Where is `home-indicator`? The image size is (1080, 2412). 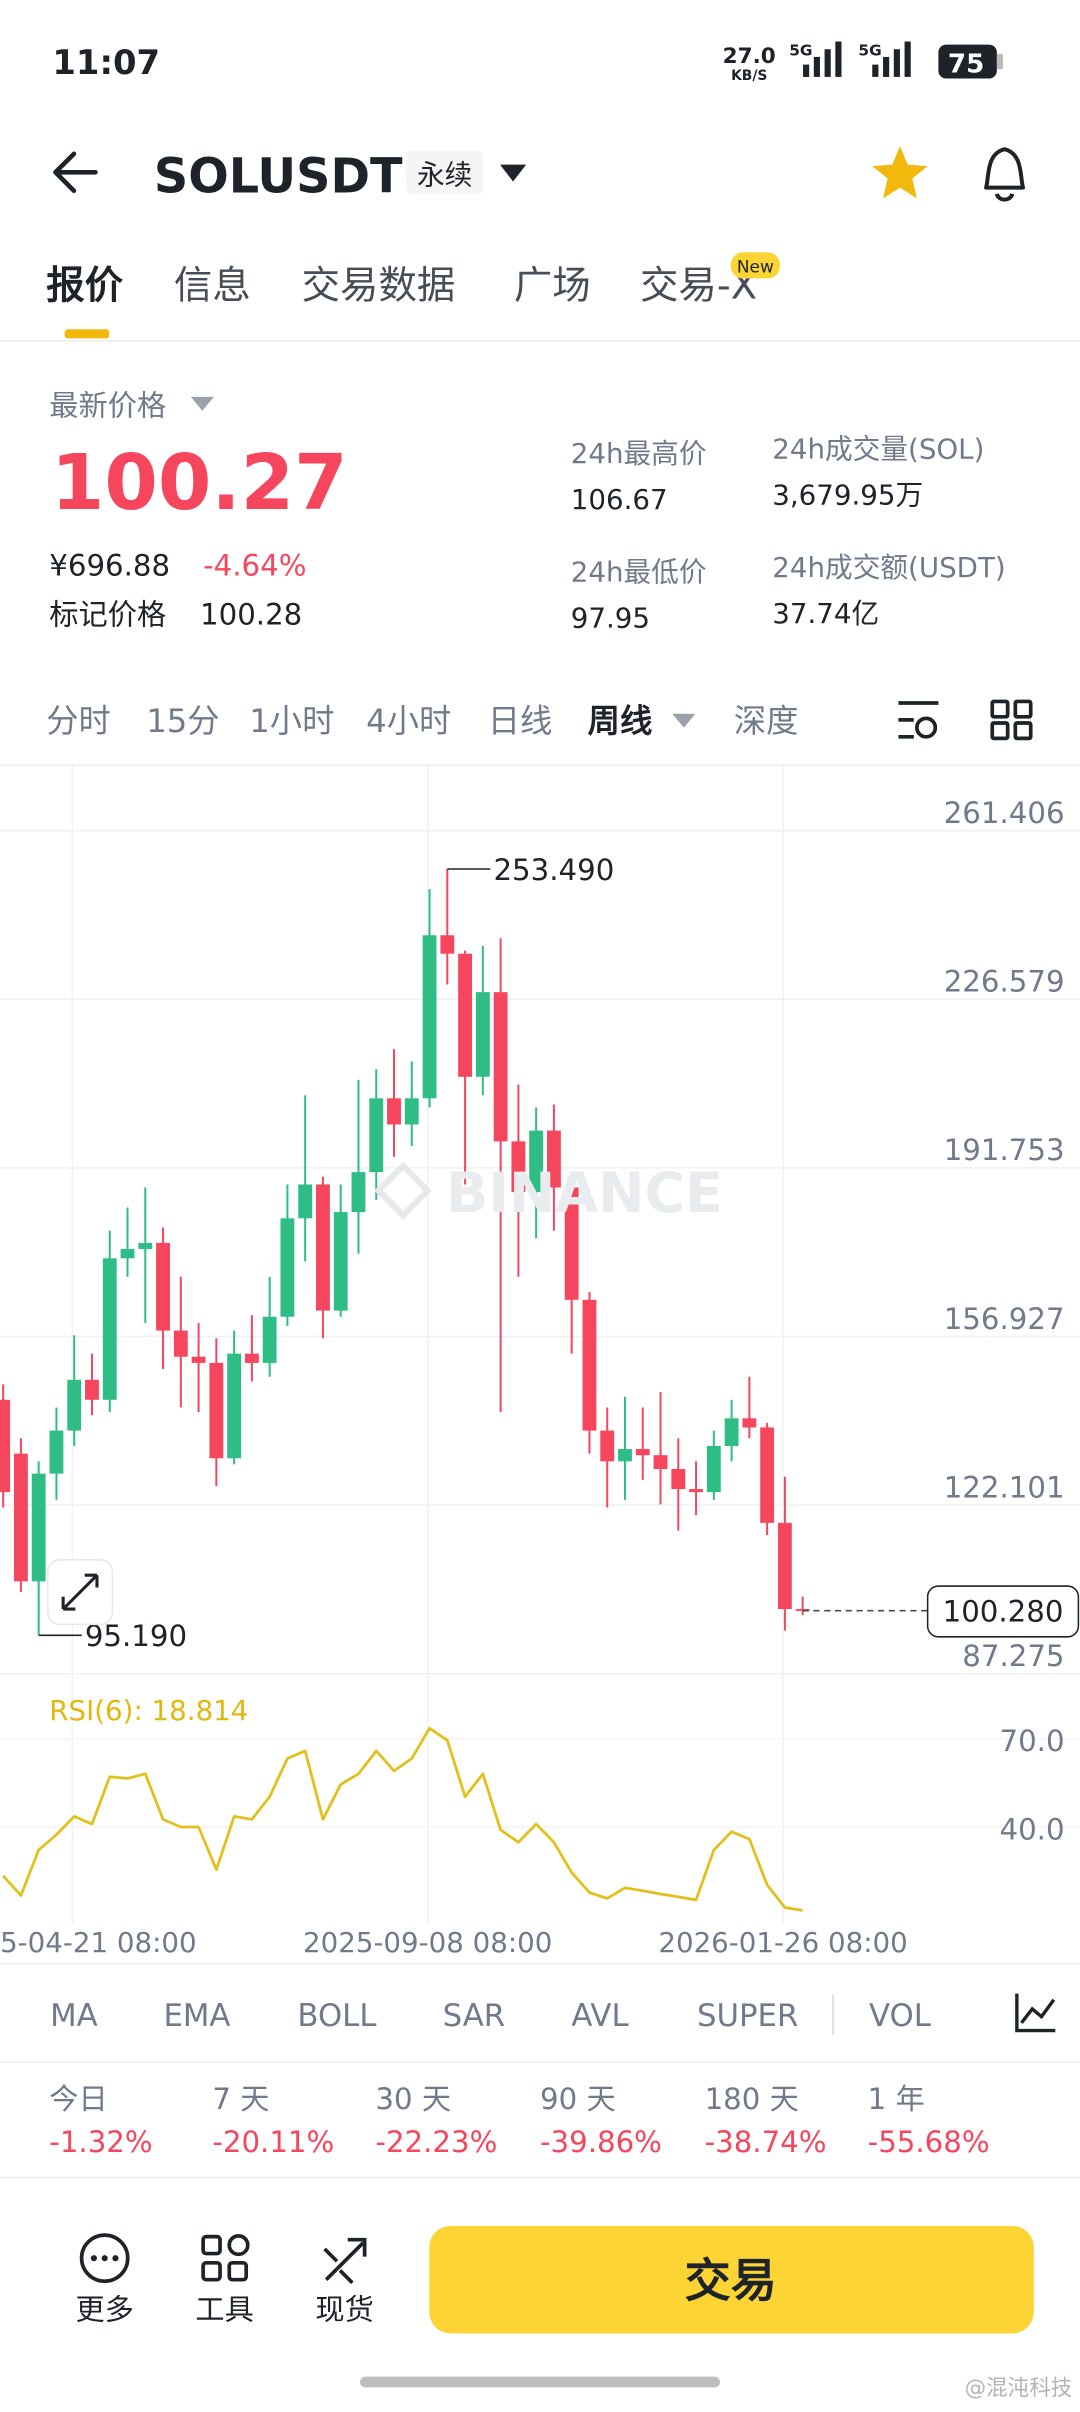 home-indicator is located at coordinates (540, 2382).